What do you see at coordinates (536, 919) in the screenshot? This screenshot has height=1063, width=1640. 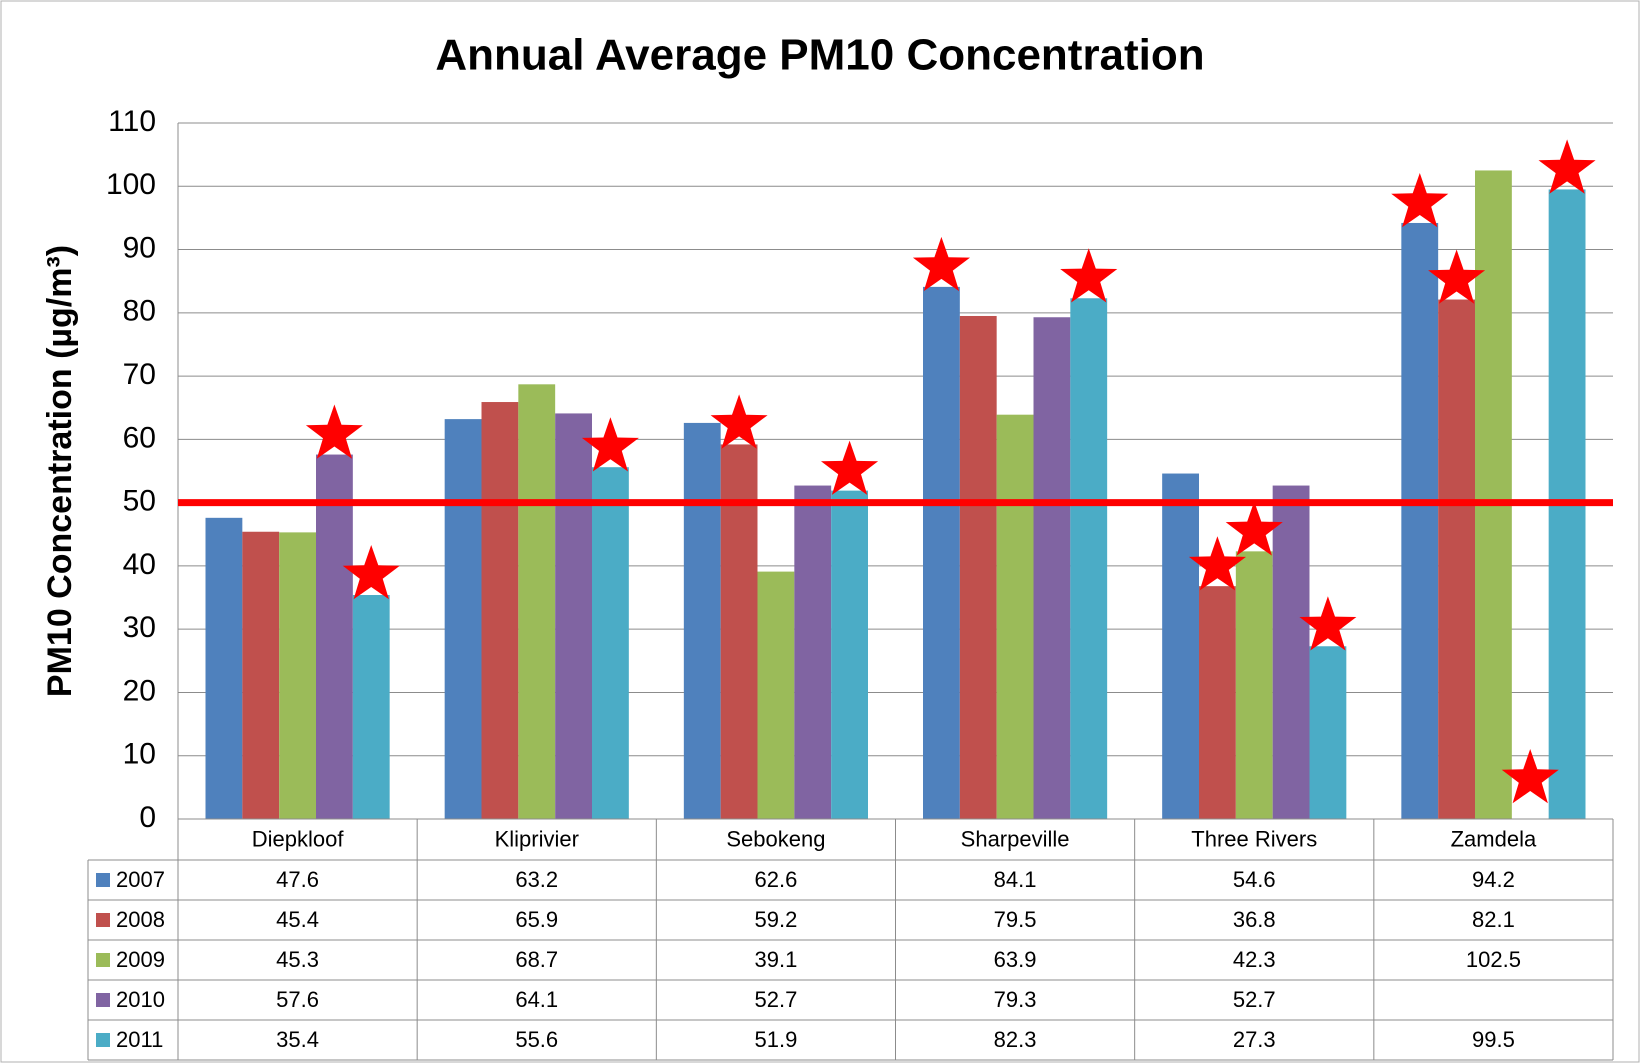 I see `table-value: 65.9` at bounding box center [536, 919].